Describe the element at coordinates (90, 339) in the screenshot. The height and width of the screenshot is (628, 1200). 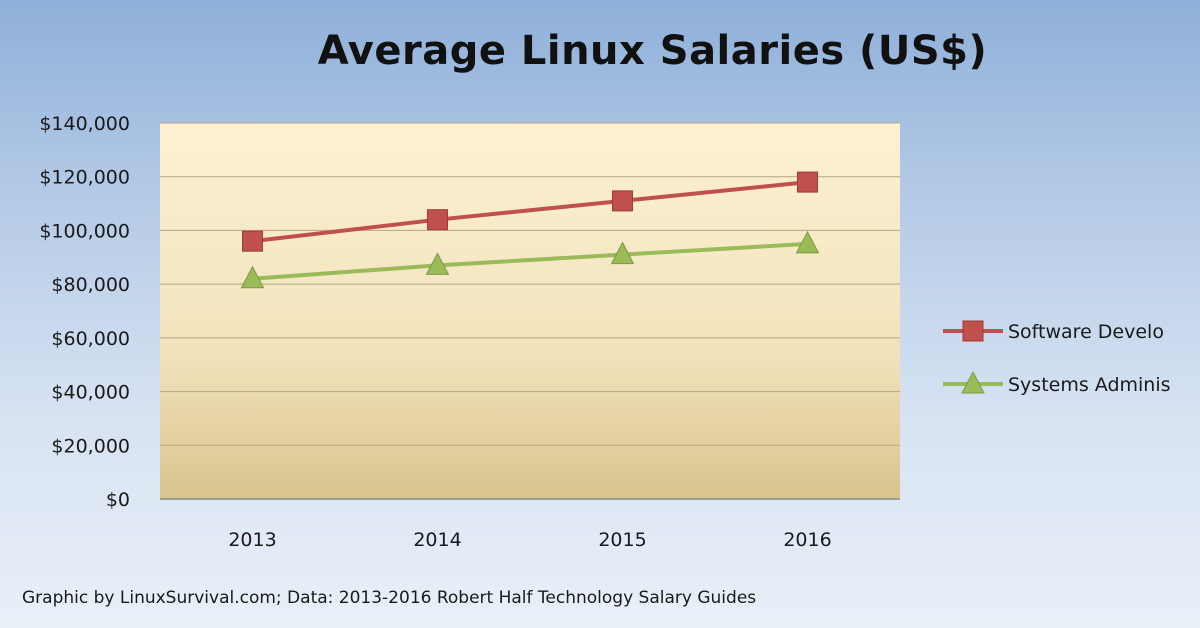
I see `y-tick-label: $60,000` at that location.